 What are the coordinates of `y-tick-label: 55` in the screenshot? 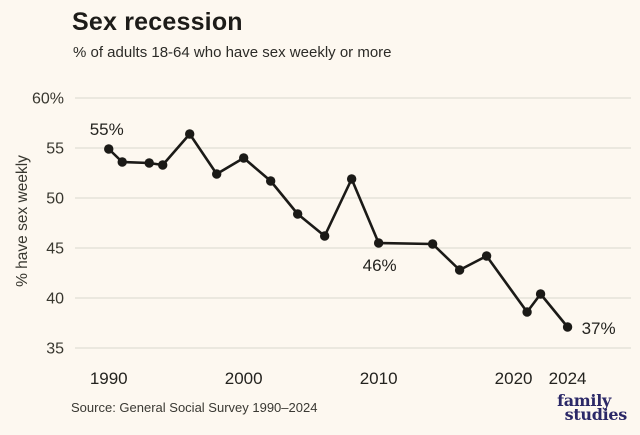 It's located at (55, 149).